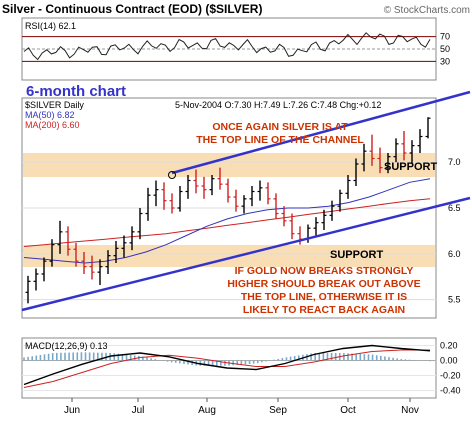 The height and width of the screenshot is (423, 472). What do you see at coordinates (324, 310) in the screenshot?
I see `annotation-gold-4: LIKELY TO REACT BACK AGAIN` at bounding box center [324, 310].